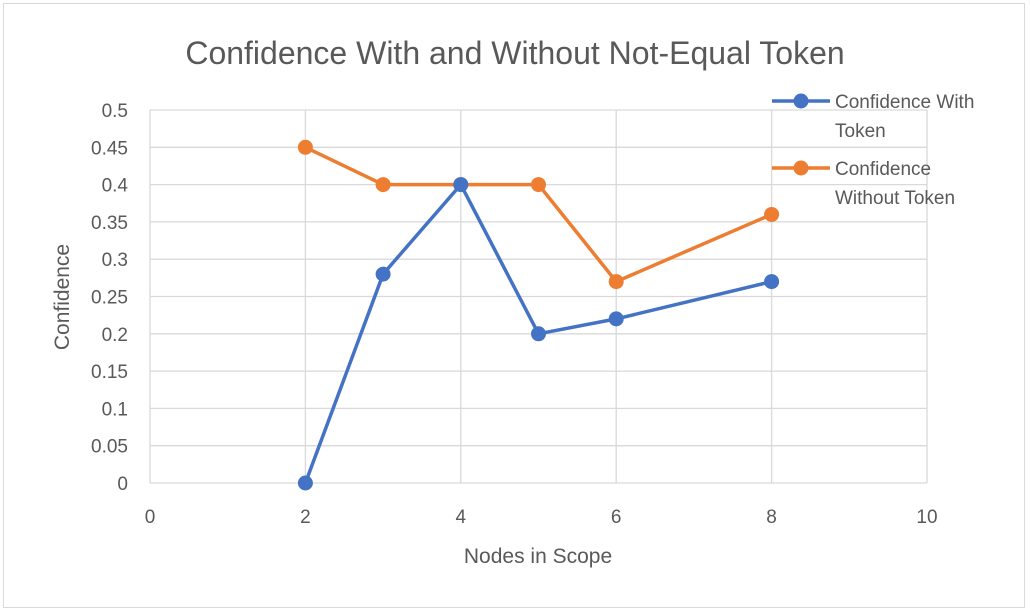 This screenshot has width=1030, height=613. I want to click on x-tick-label: 8, so click(771, 517).